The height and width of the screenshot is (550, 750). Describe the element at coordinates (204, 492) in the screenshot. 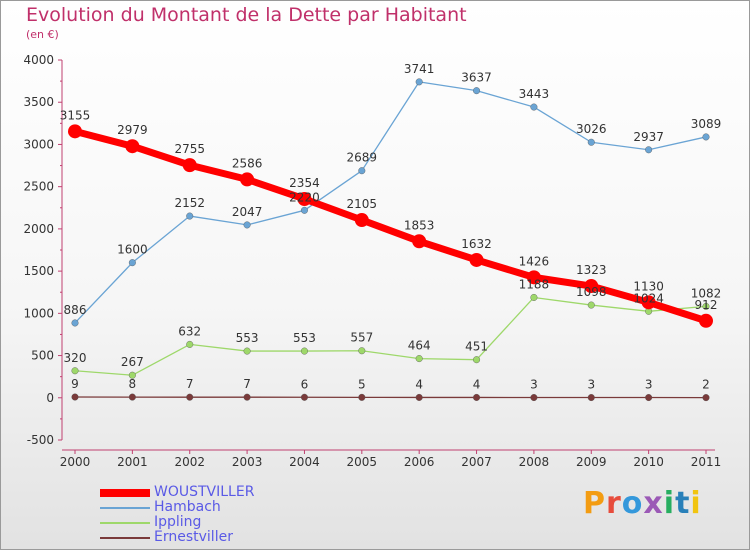

I see `legend-label: WOUSTVILLER` at that location.